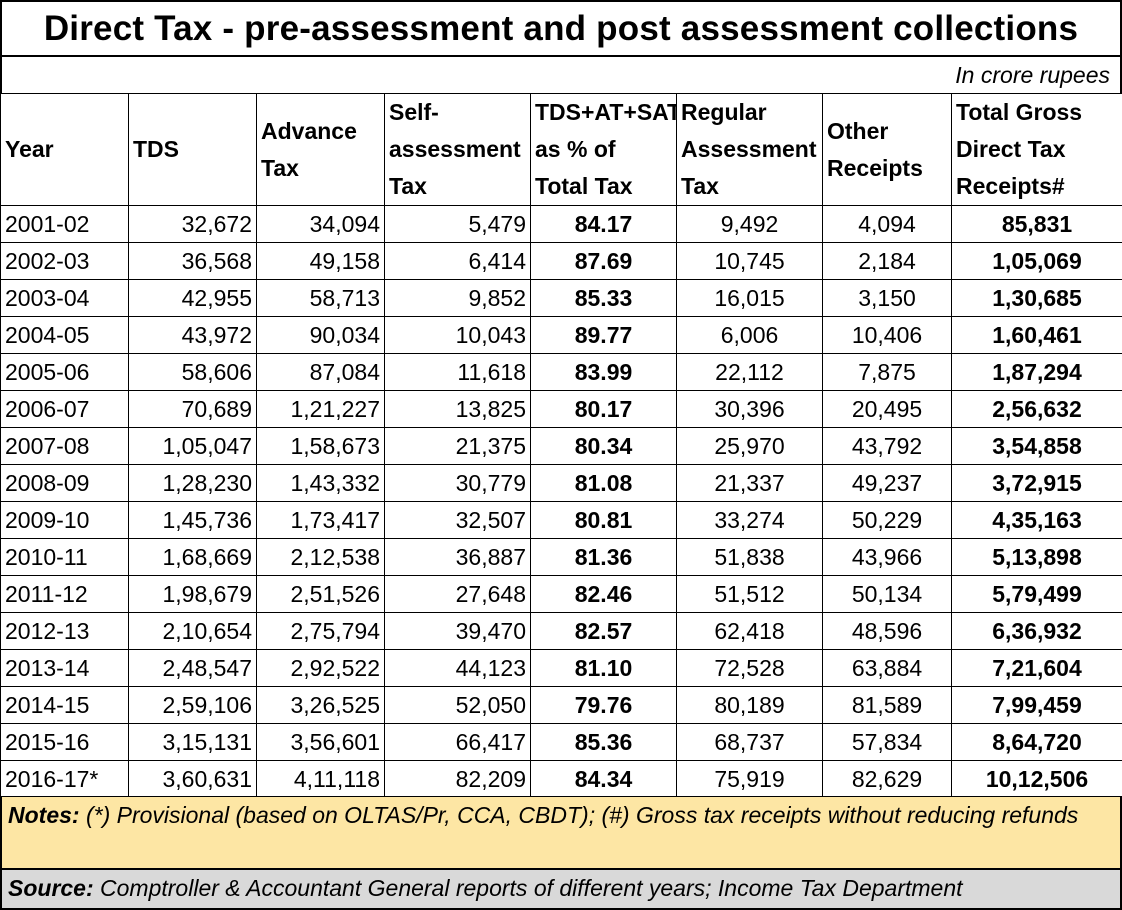 The width and height of the screenshot is (1122, 910). I want to click on self-assessment-cell: 21,375, so click(457, 446).